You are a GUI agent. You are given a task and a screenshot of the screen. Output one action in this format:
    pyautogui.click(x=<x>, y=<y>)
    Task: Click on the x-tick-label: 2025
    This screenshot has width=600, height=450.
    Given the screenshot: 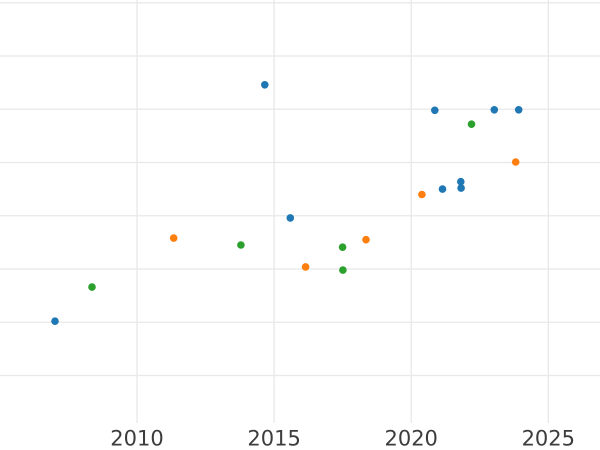 What is the action you would take?
    pyautogui.click(x=548, y=438)
    